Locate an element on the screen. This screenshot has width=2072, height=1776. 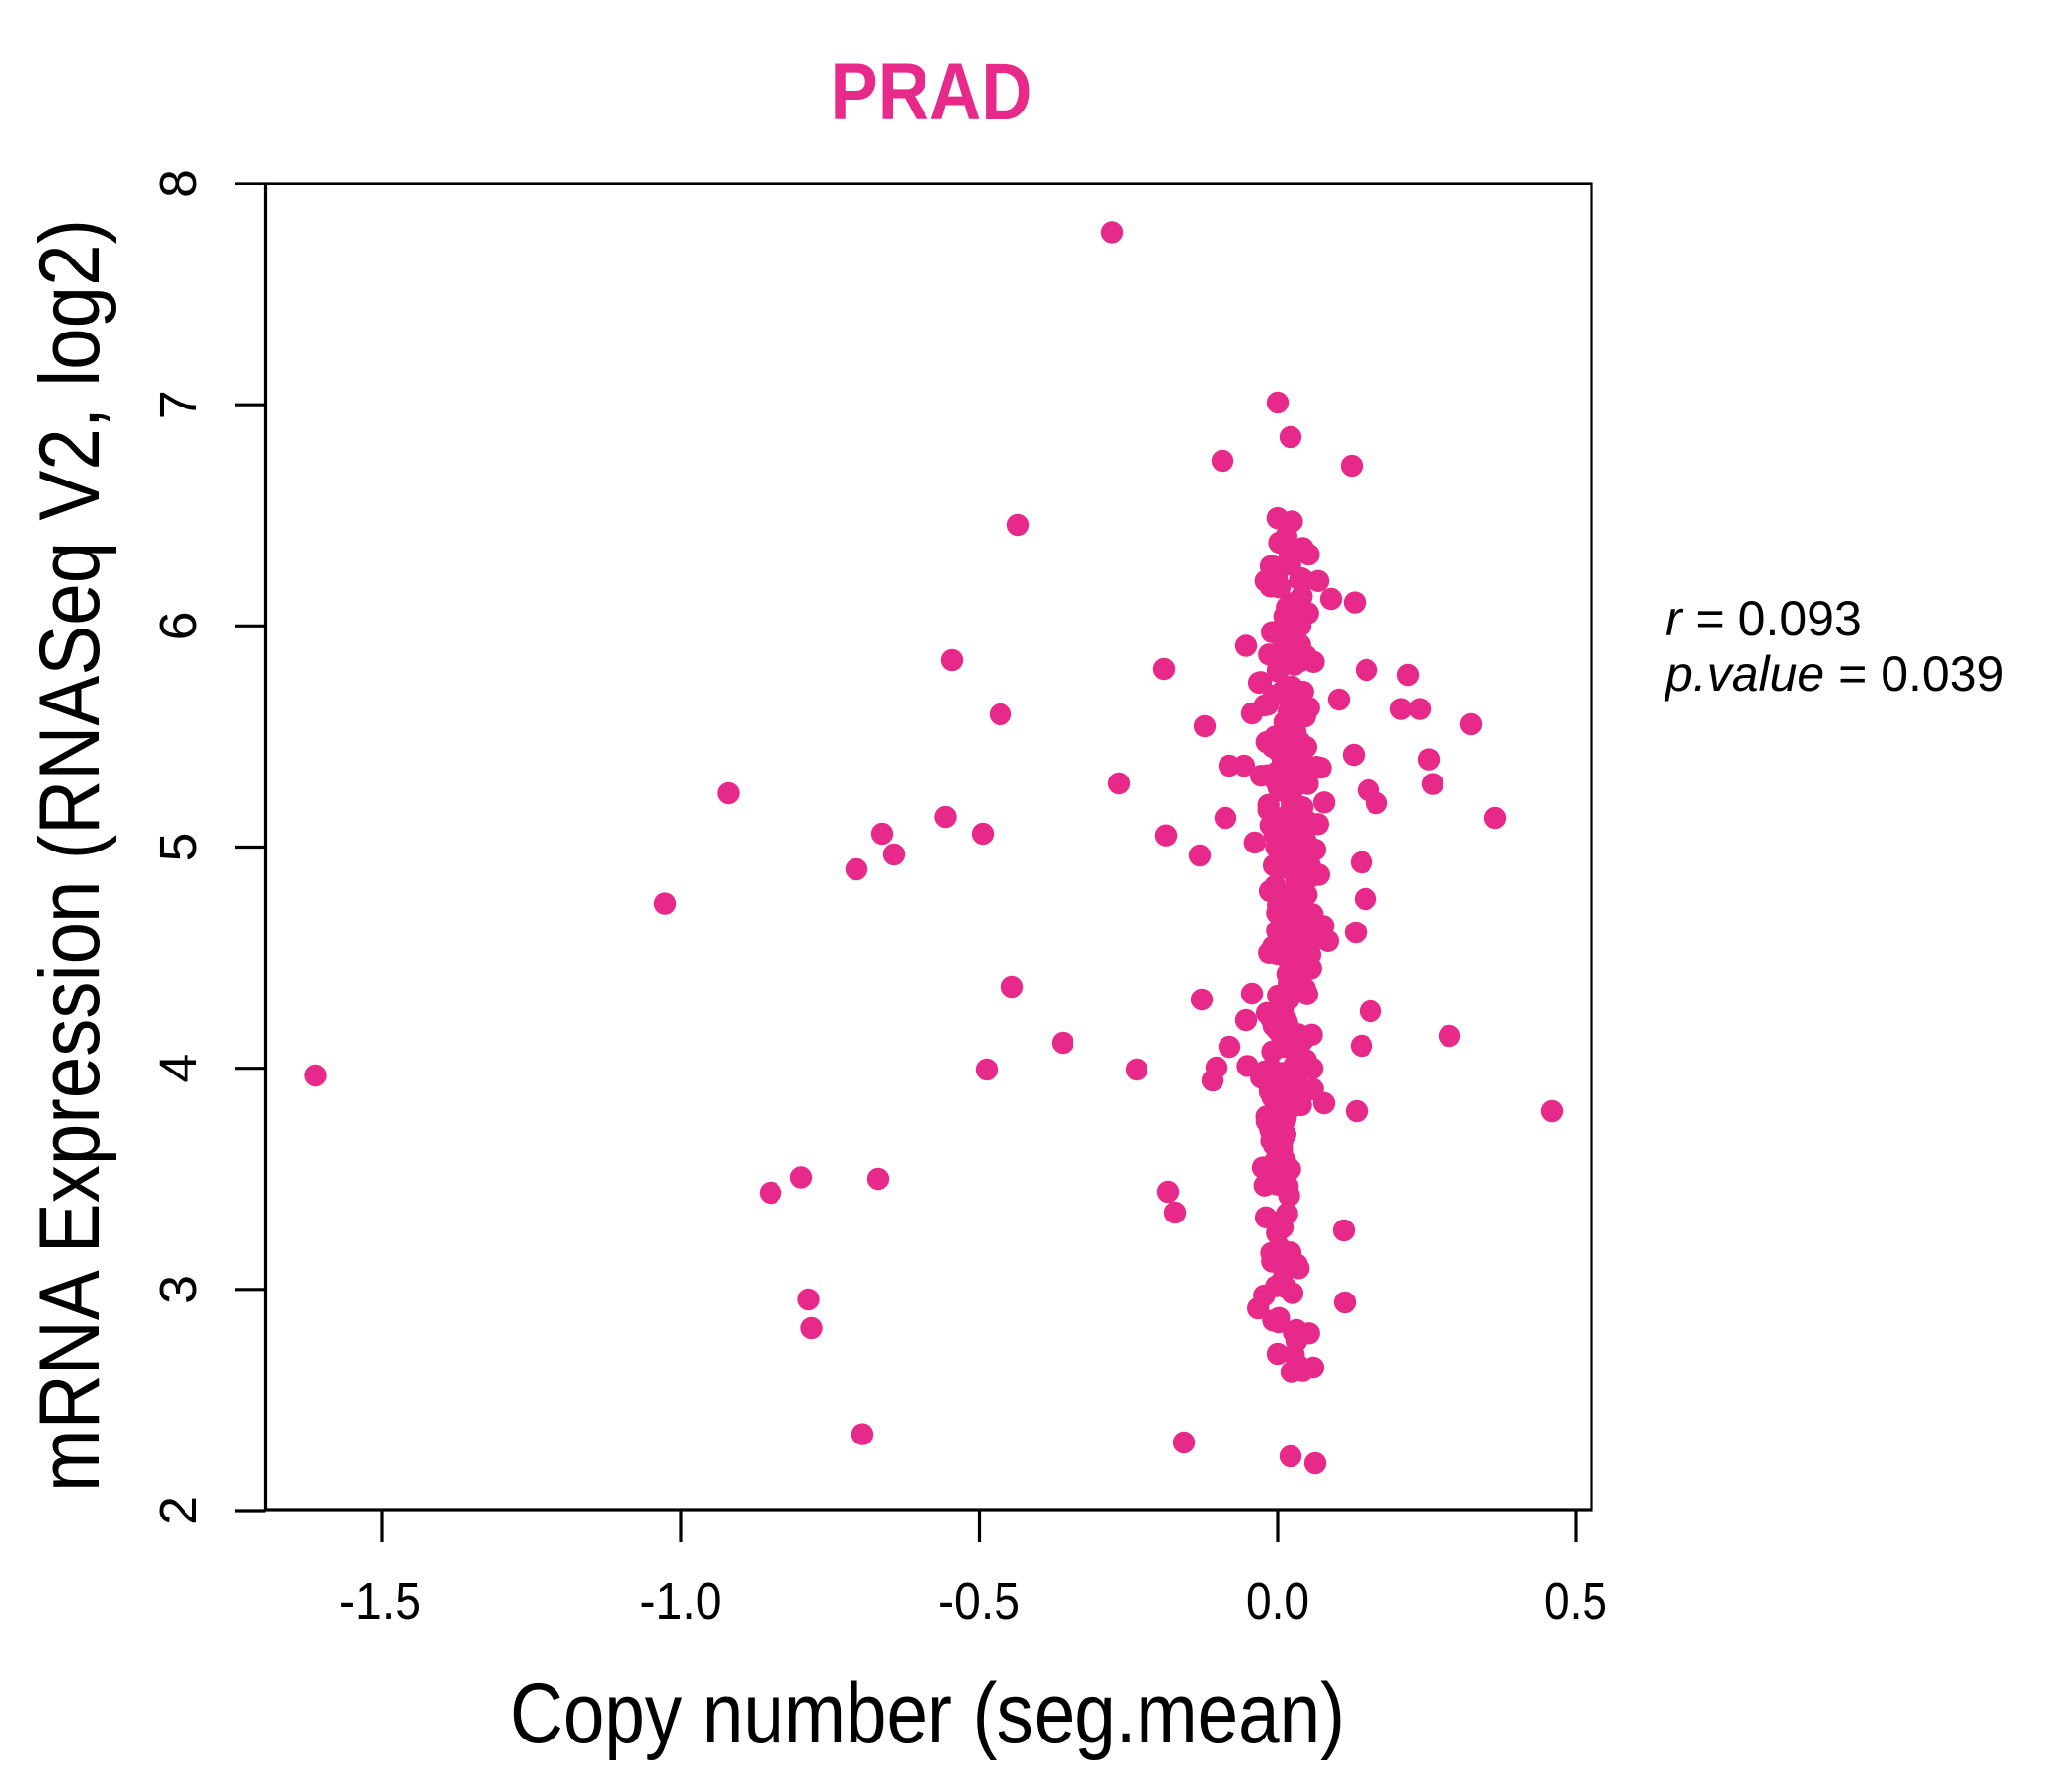
svg-text: 2 is located at coordinates (179, 1511).